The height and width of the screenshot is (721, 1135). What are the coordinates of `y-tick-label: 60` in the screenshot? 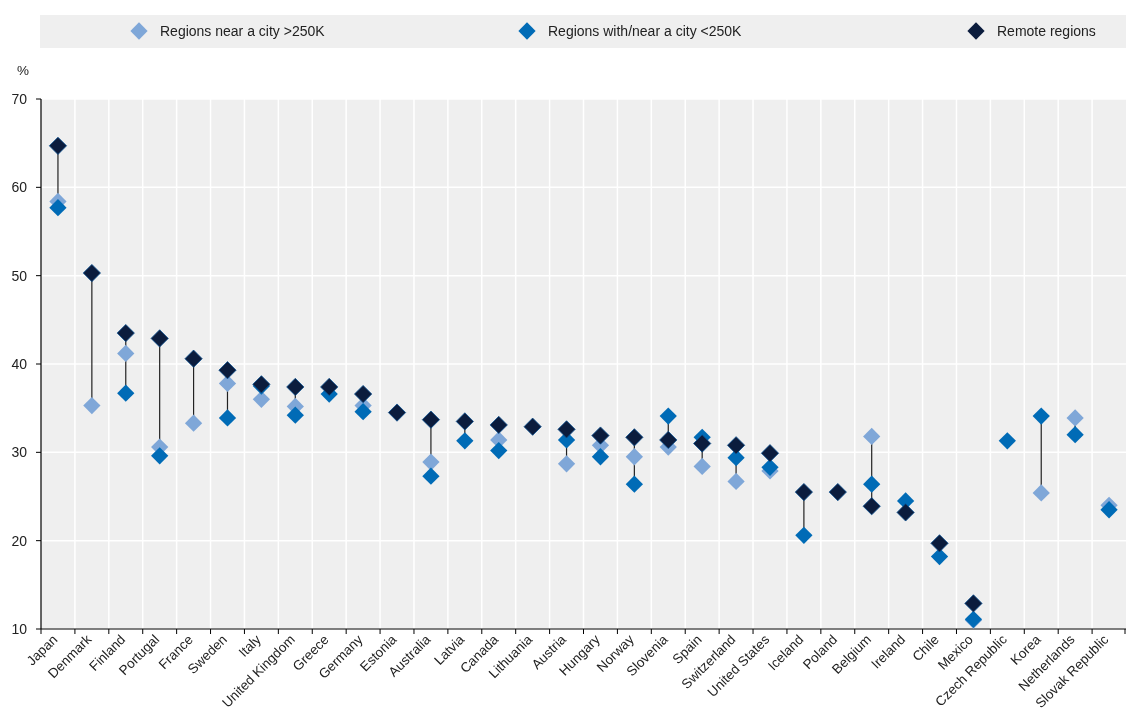 It's located at (19, 187).